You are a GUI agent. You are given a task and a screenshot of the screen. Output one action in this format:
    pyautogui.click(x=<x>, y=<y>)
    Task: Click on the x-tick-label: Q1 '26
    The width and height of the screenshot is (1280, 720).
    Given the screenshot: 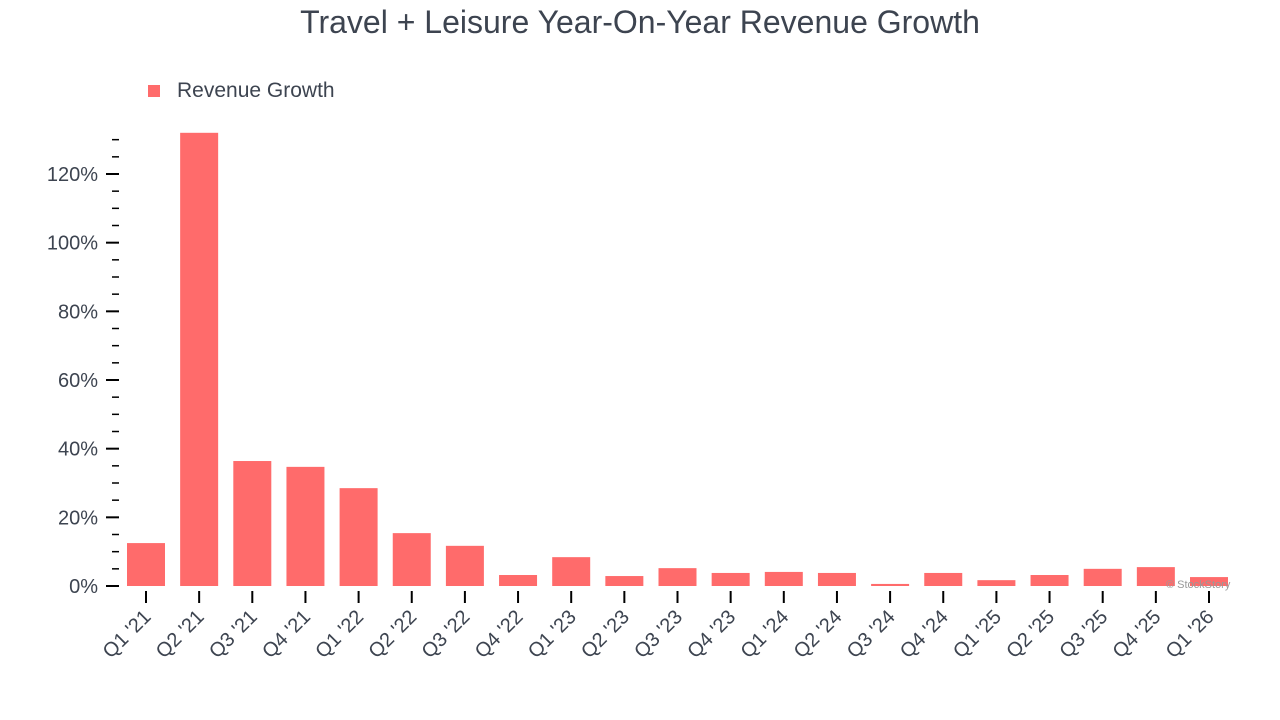 What is the action you would take?
    pyautogui.click(x=1190, y=634)
    